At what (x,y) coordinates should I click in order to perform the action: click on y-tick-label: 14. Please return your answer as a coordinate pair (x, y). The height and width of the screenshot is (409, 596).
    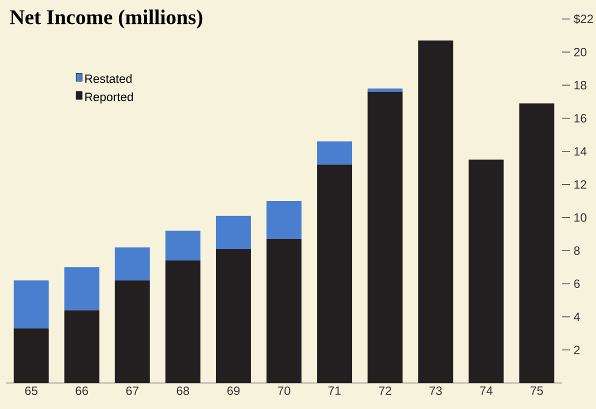
    Looking at the image, I should click on (580, 151).